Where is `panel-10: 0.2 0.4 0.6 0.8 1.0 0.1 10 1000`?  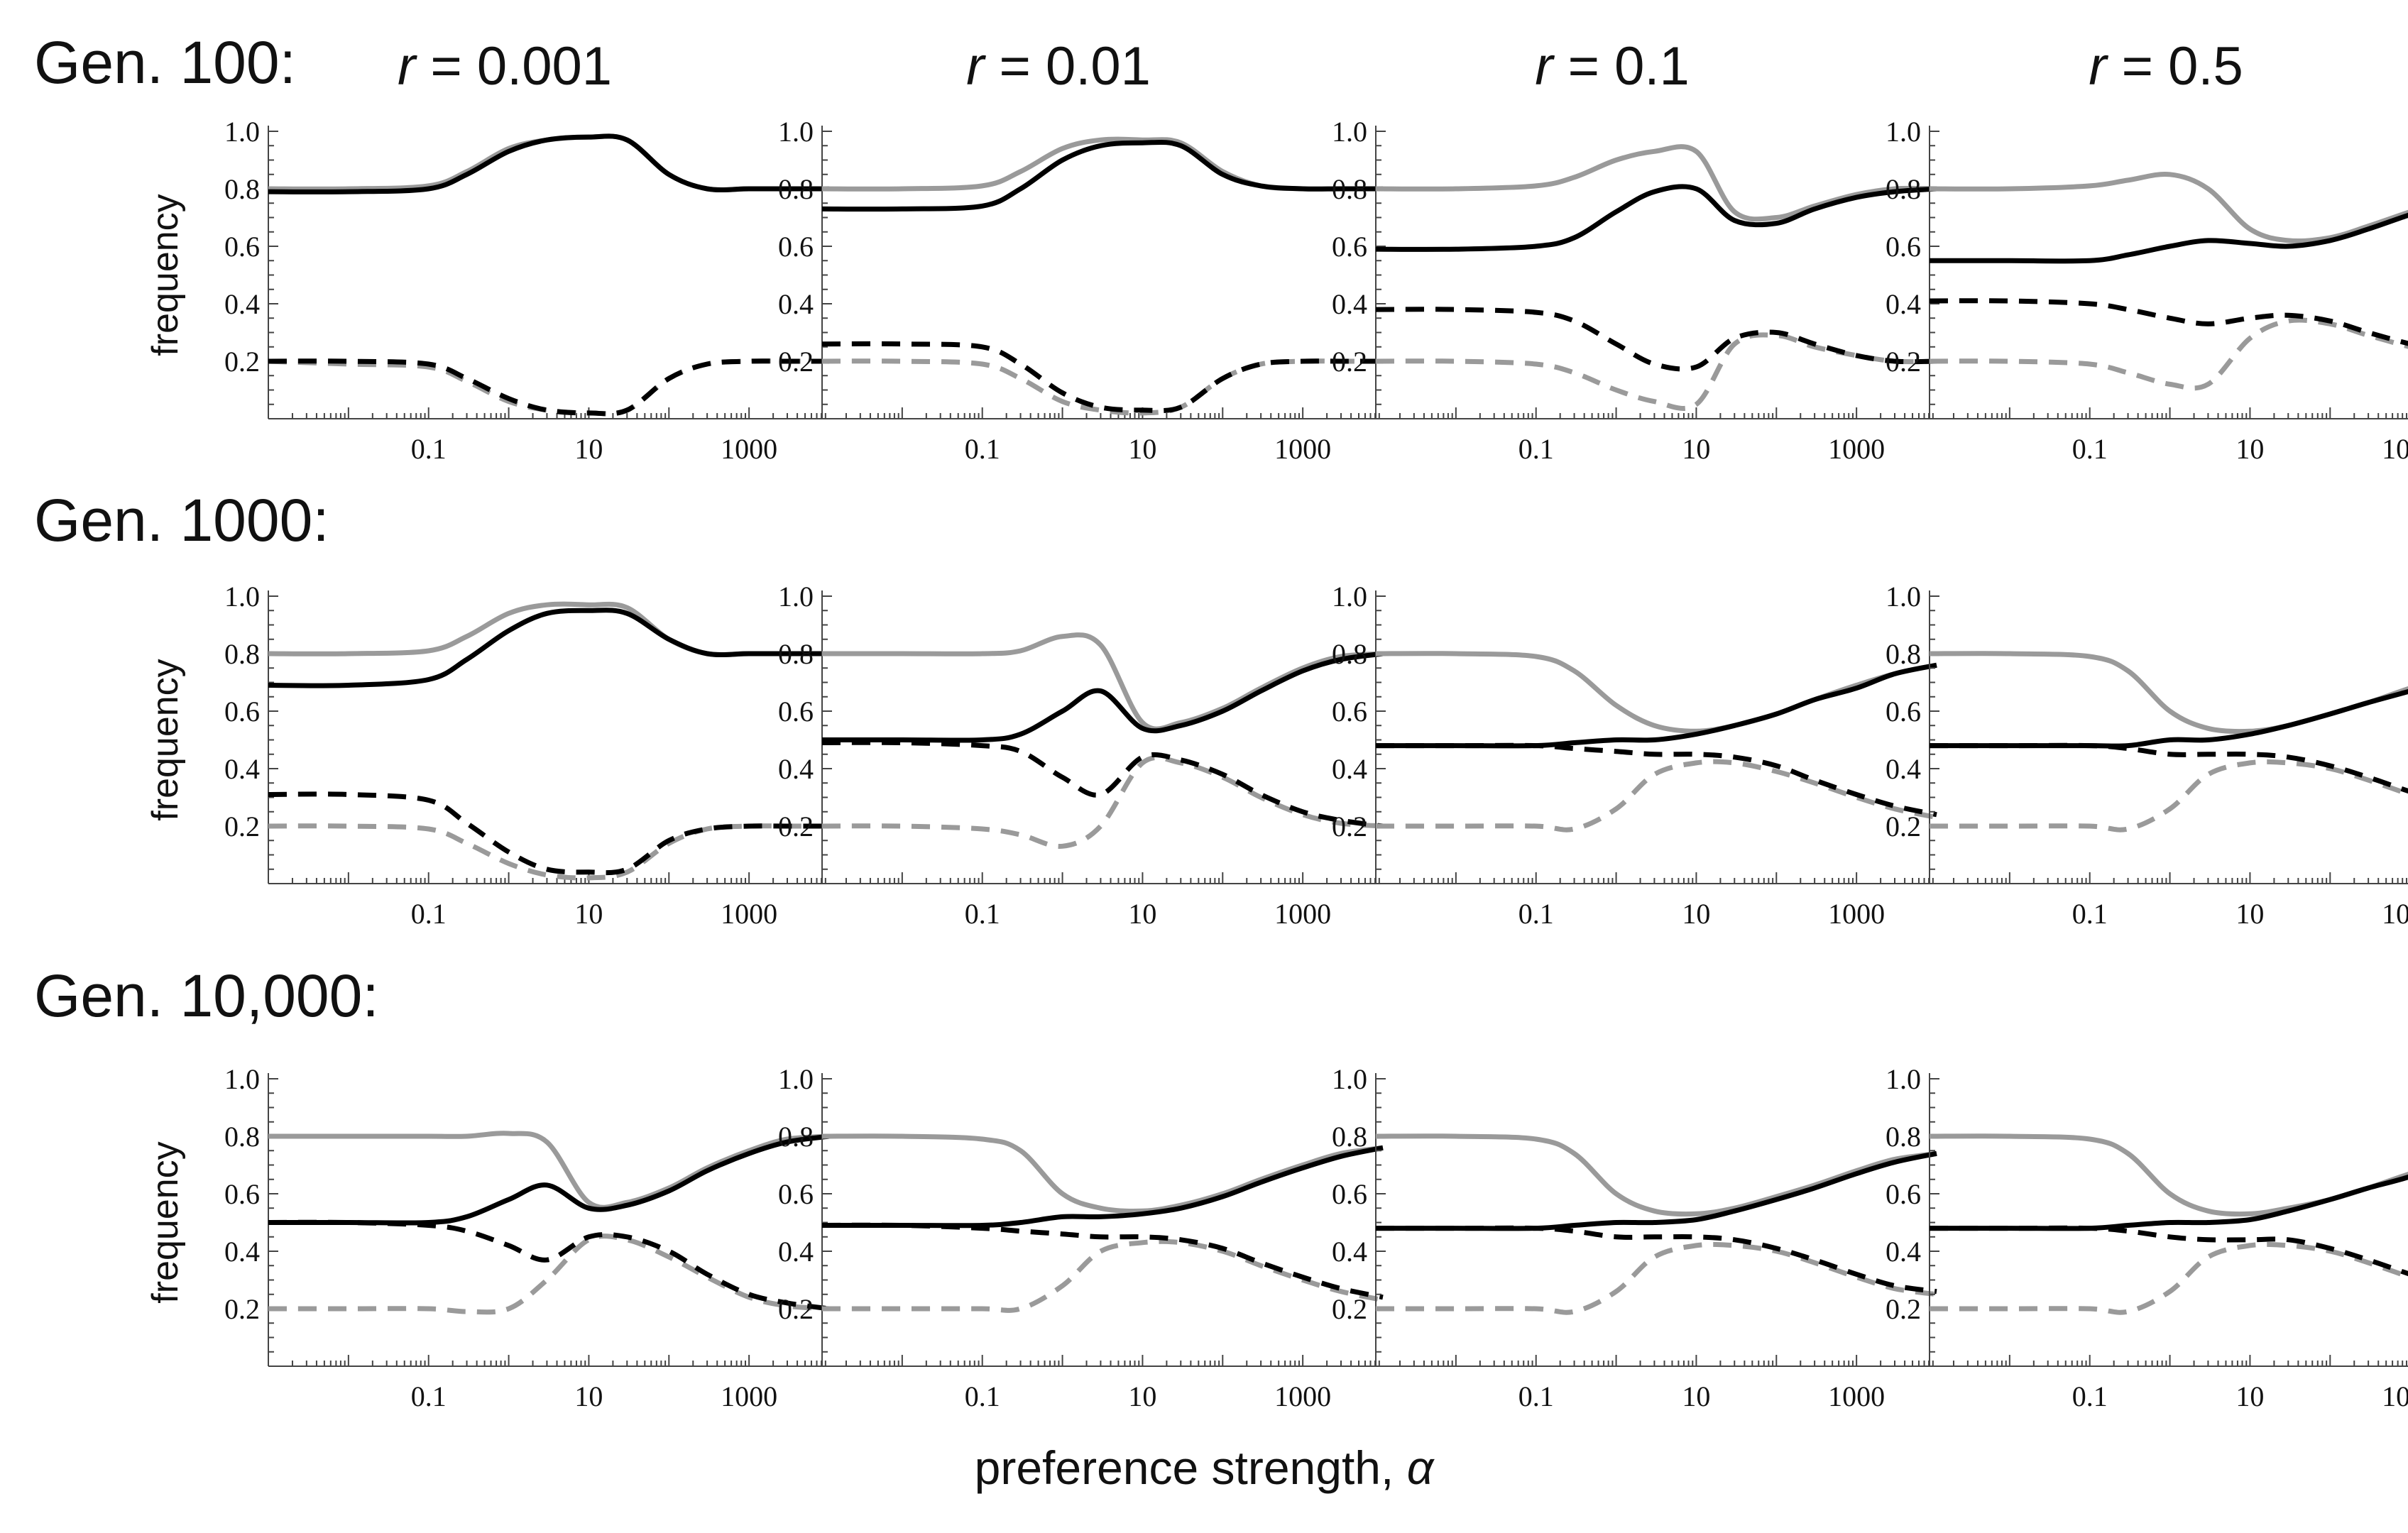
panel-10: 0.2 0.4 0.6 0.8 1.0 0.1 10 1000 is located at coordinates (1634, 1237).